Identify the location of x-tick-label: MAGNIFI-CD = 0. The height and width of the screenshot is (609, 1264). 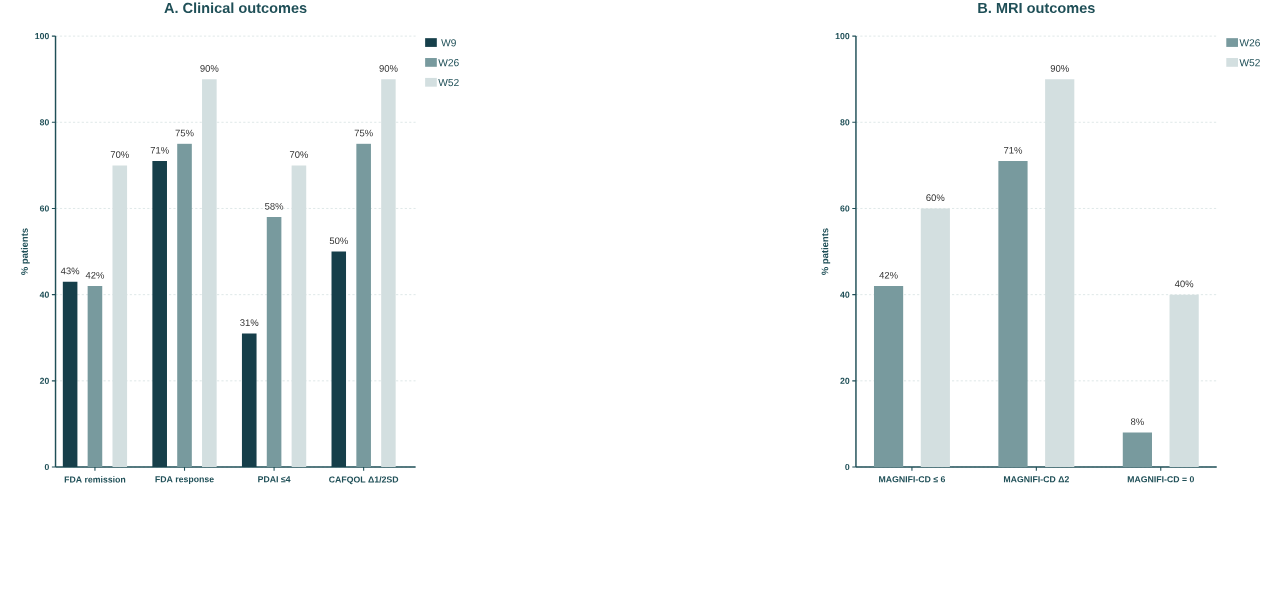
(1160, 479).